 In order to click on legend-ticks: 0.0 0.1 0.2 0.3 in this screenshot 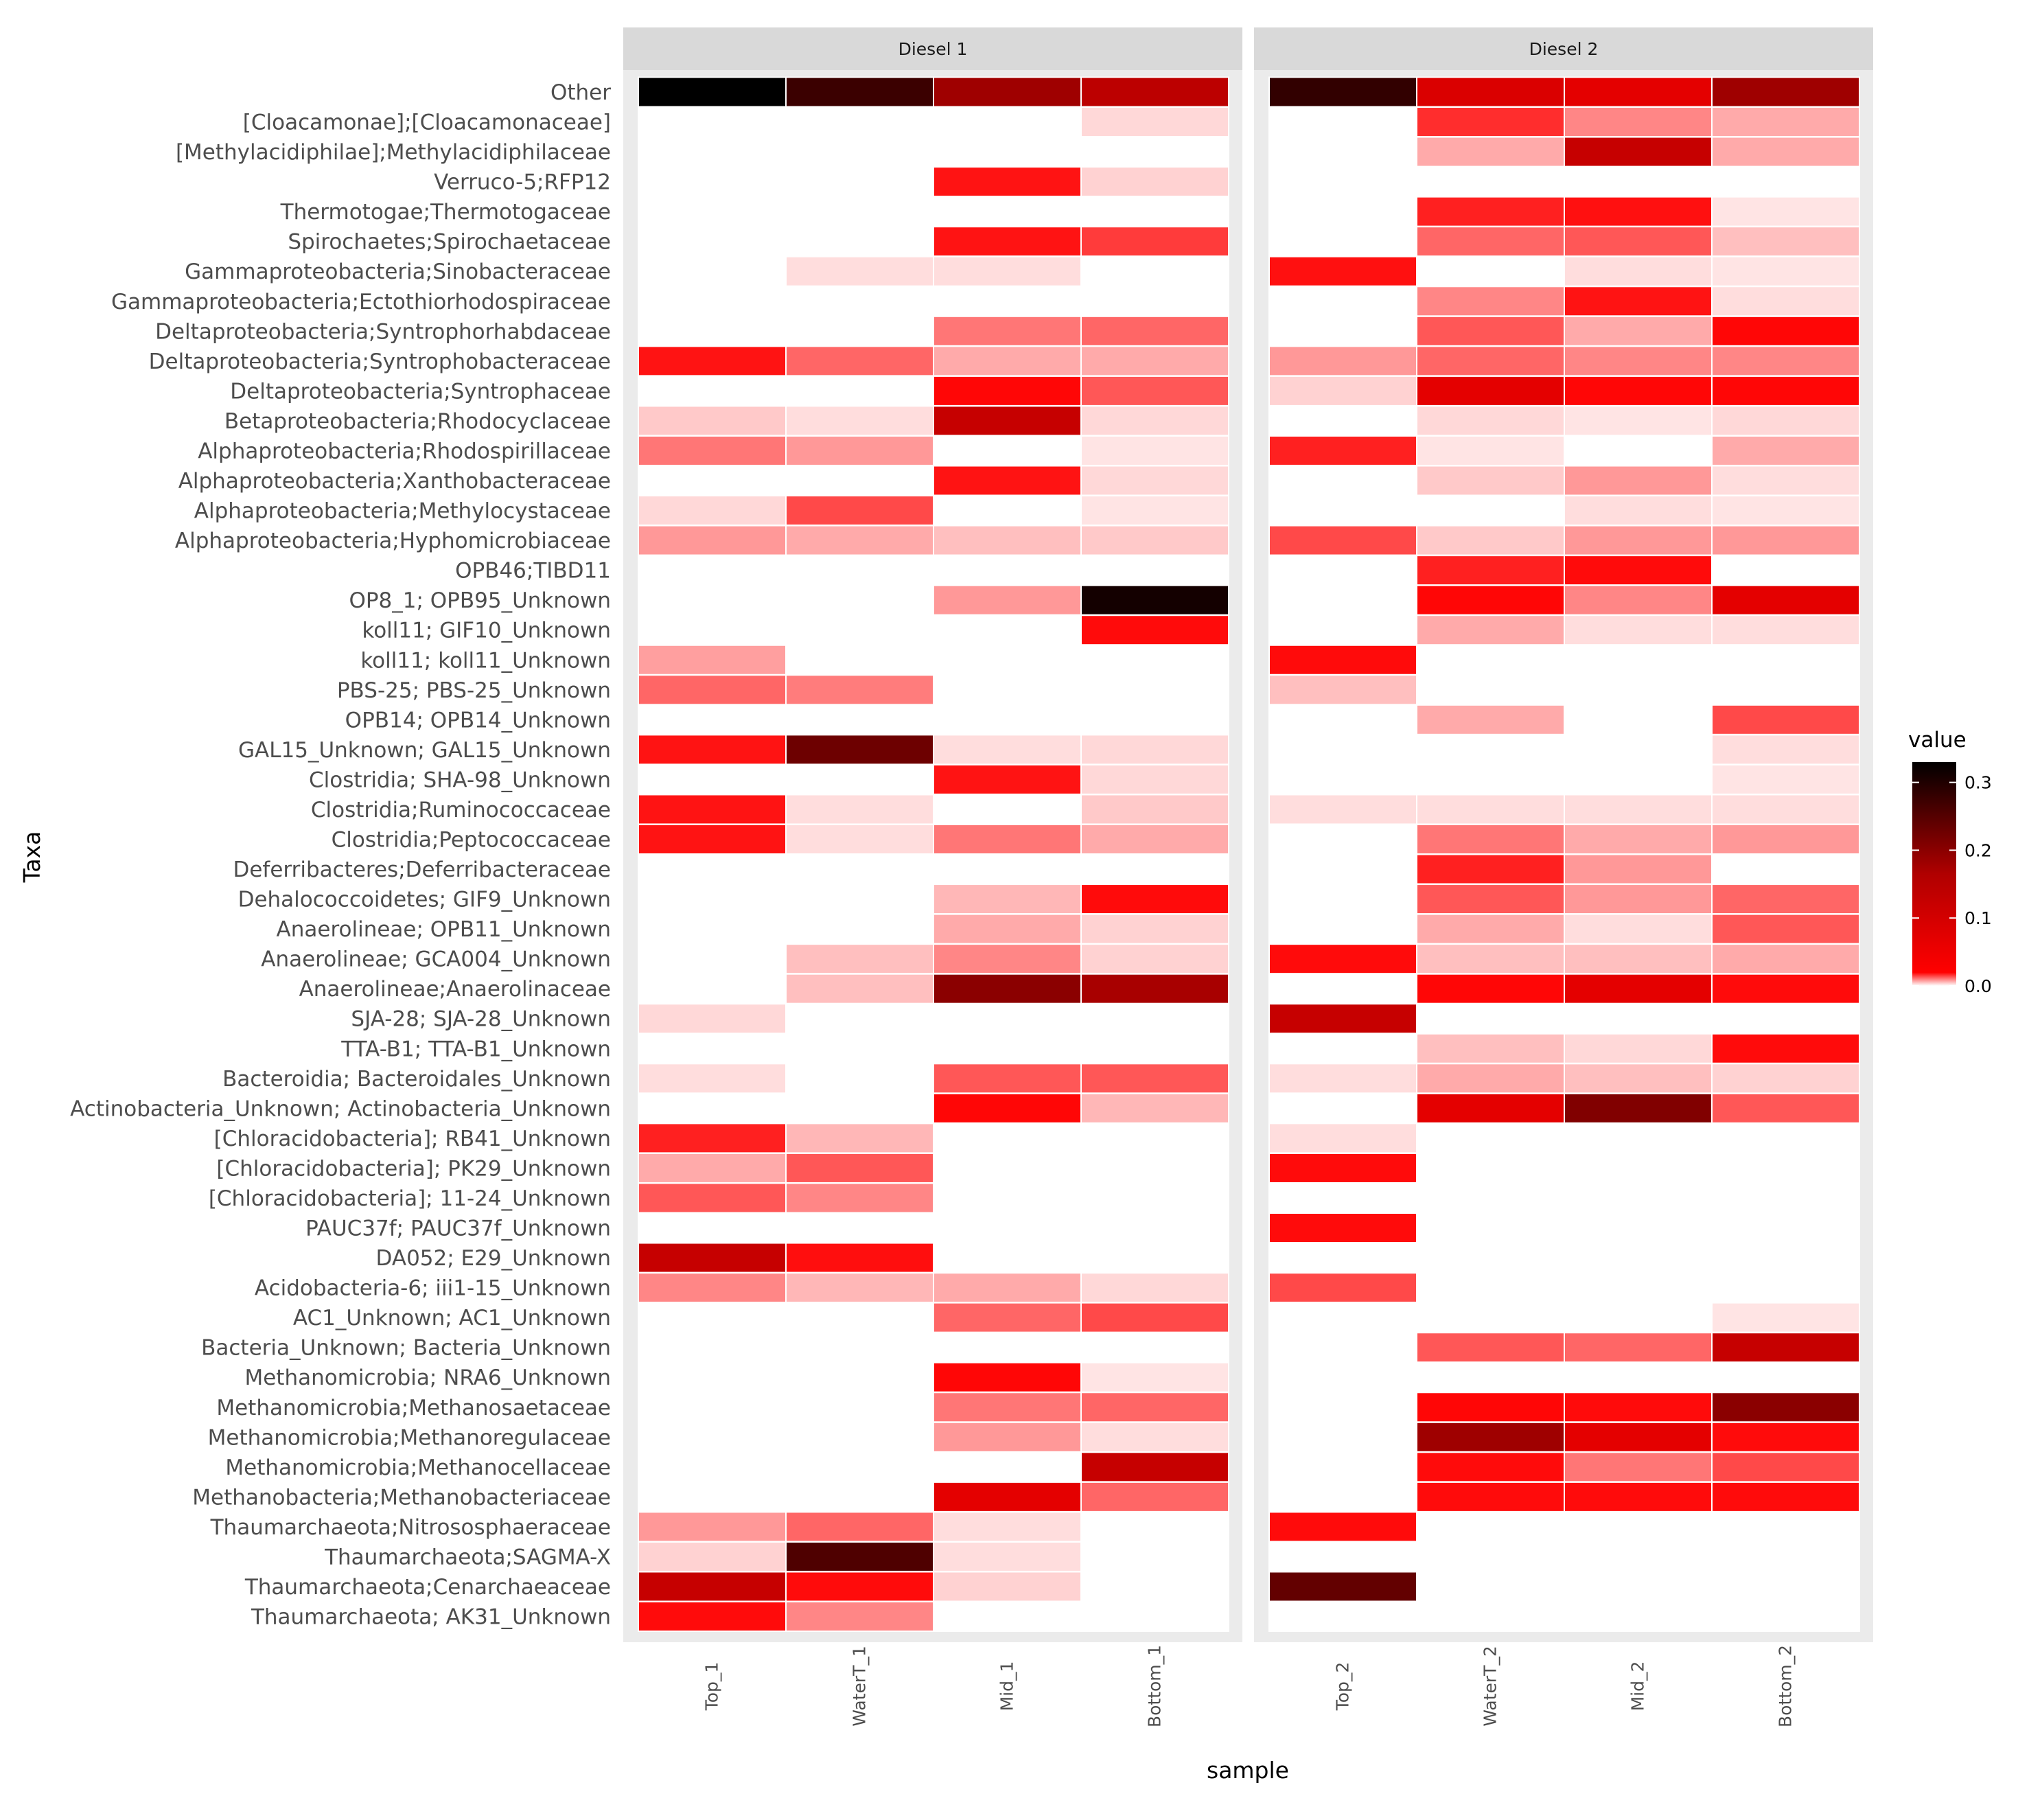, I will do `click(1952, 884)`.